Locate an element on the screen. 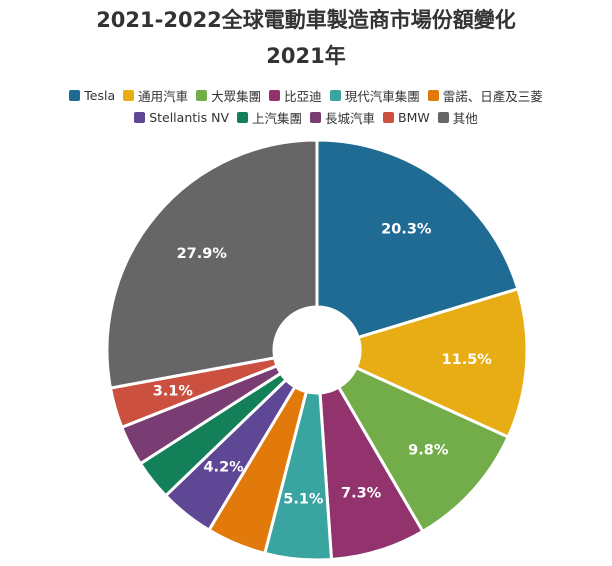  legend-label: 上汽集團 is located at coordinates (277, 118).